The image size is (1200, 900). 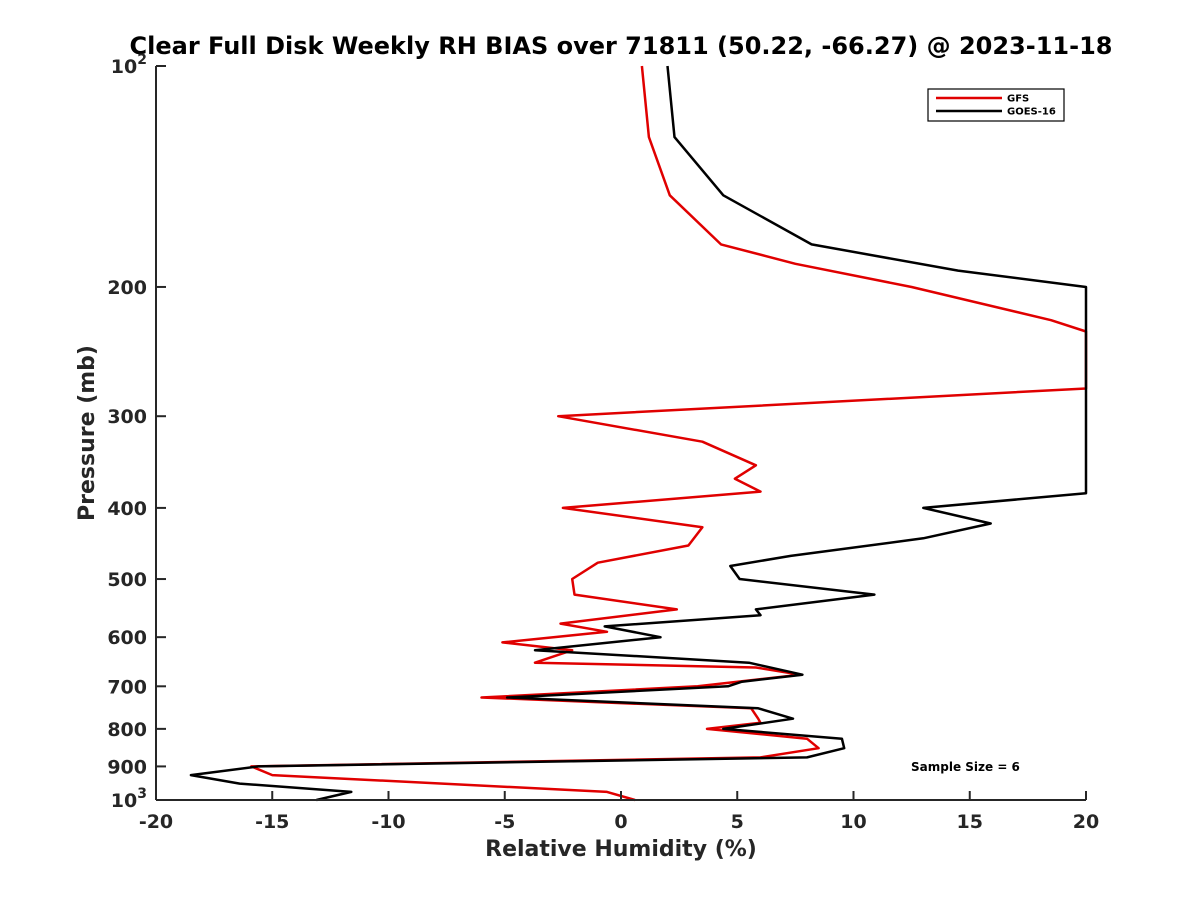 I want to click on y-tick-label: 500, so click(x=127, y=580).